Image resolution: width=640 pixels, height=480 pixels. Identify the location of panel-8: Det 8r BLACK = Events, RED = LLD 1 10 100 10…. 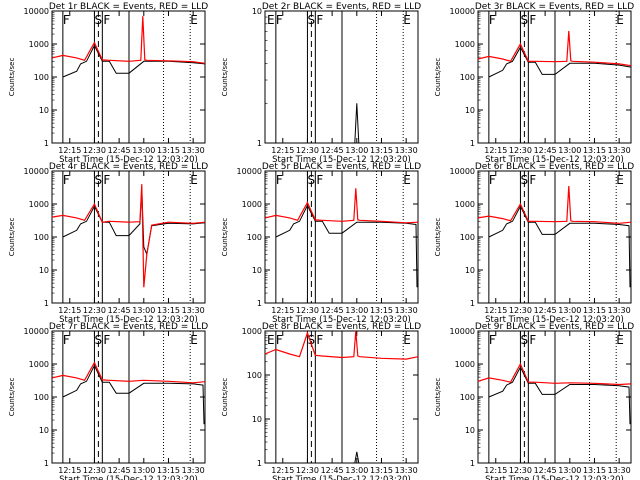
(321, 401).